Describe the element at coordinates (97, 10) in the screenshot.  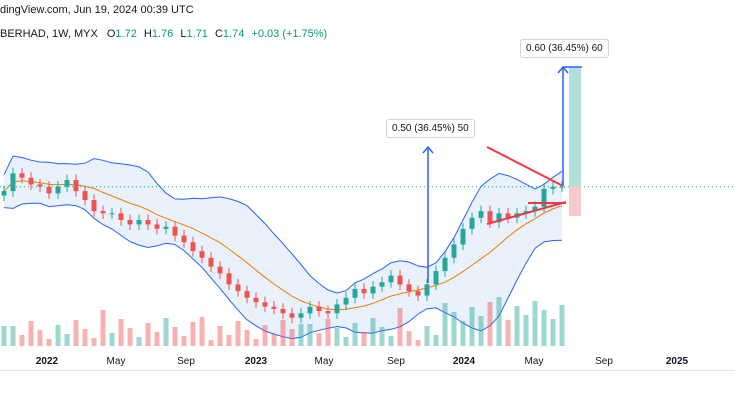
I see `chart-source-header: dingView.com, Jun 19, 2024 00:39 UTC` at that location.